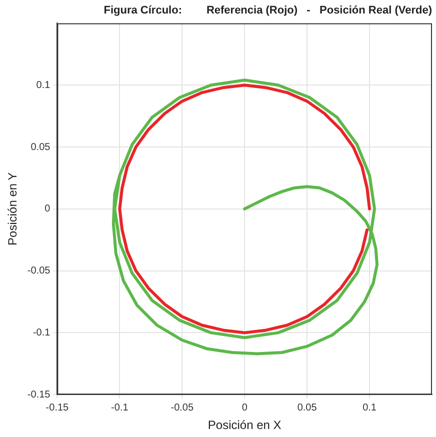 This screenshot has height=437, width=436. I want to click on y-tick-label: 0.1, so click(43, 85).